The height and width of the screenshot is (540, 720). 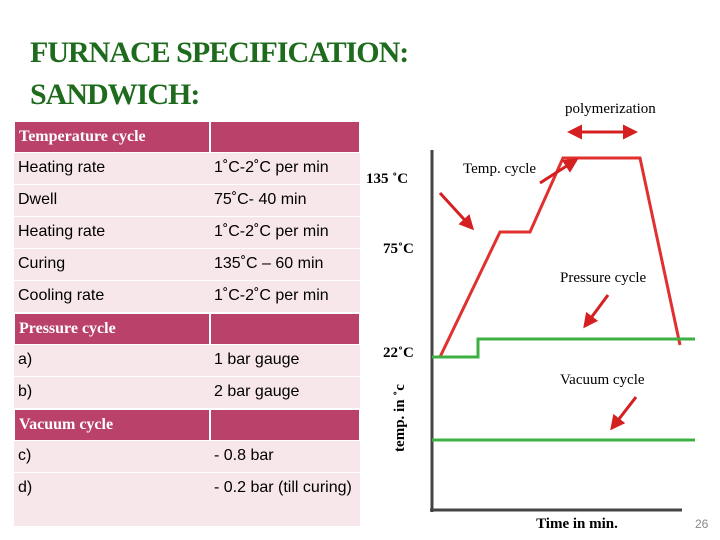 What do you see at coordinates (563, 348) in the screenshot?
I see `pressure-curve` at bounding box center [563, 348].